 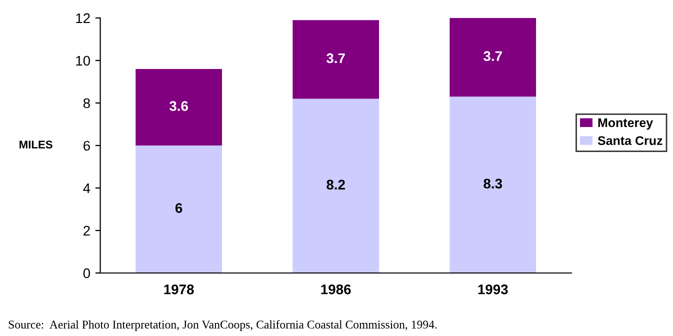 I want to click on y-tick-label: 8, so click(x=86, y=103).